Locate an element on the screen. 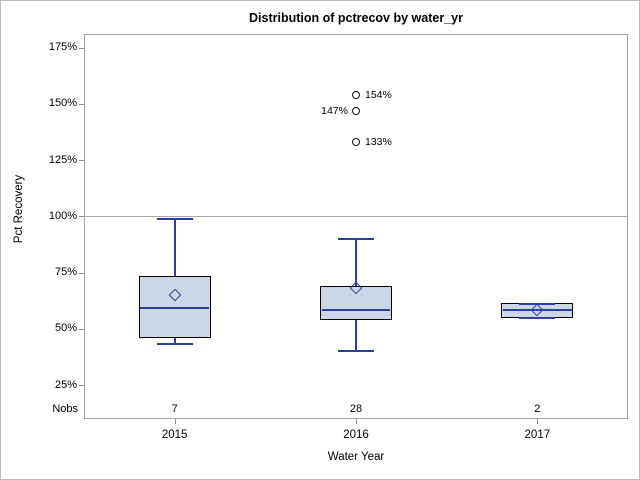 The width and height of the screenshot is (640, 480). x-tick-label: 2015 is located at coordinates (174, 435).